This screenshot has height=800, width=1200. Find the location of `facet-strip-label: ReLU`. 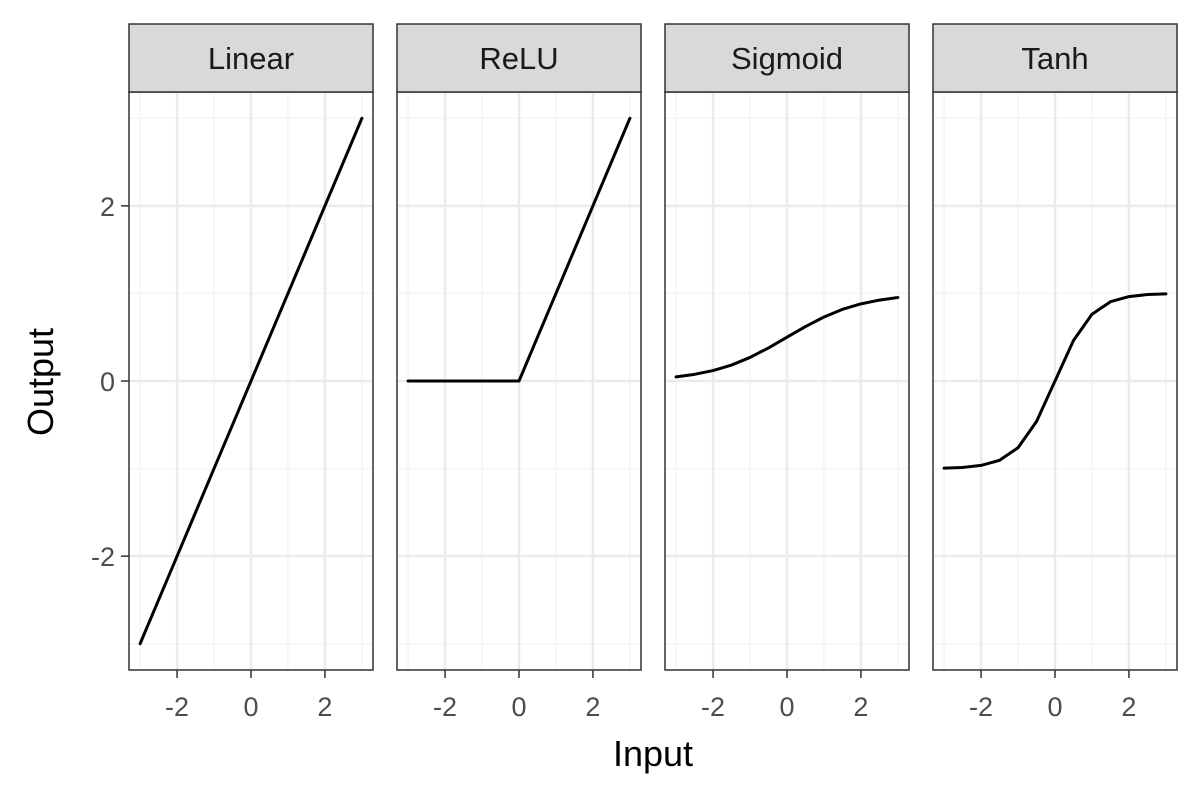

facet-strip-label: ReLU is located at coordinates (518, 58).